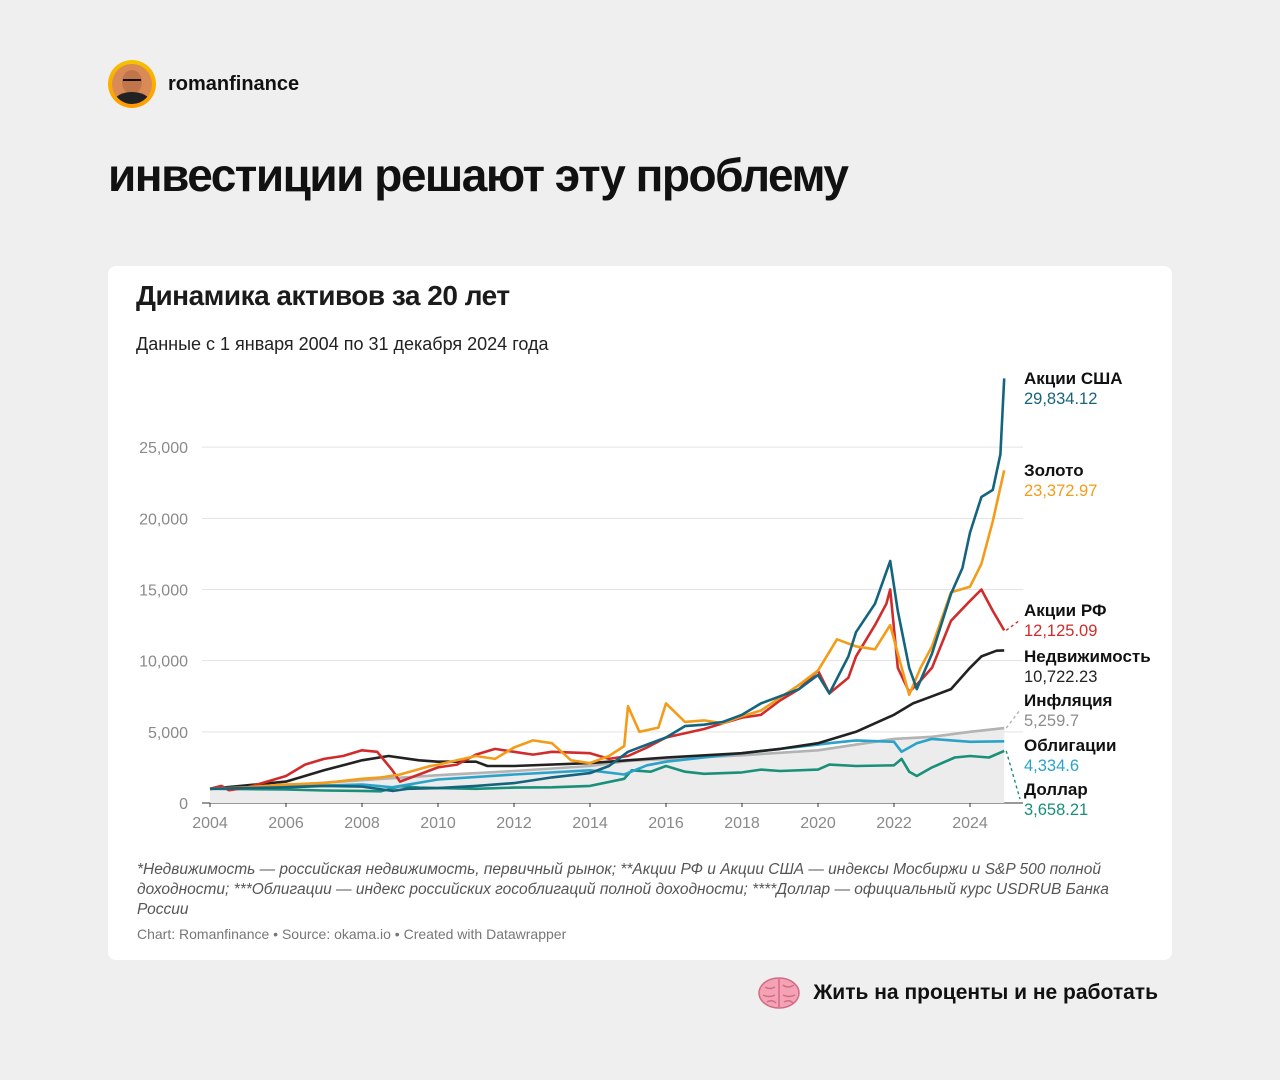  I want to click on y-tick-label: 20,000, so click(163, 519).